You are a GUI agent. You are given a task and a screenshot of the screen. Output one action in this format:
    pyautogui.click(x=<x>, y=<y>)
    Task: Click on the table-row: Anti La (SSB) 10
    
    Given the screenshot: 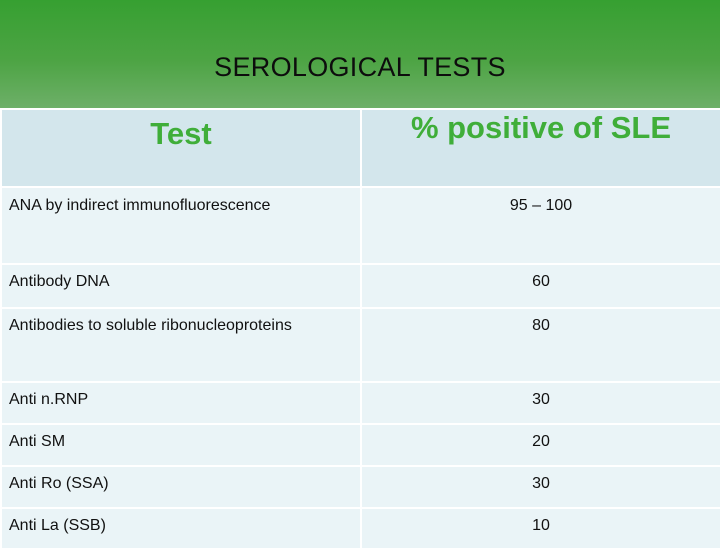 What is the action you would take?
    pyautogui.click(x=360, y=528)
    